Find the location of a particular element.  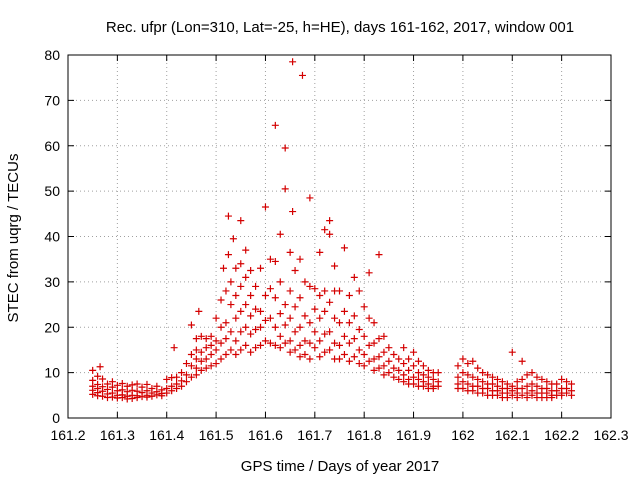

x-tick-label: 162.1 is located at coordinates (512, 435).